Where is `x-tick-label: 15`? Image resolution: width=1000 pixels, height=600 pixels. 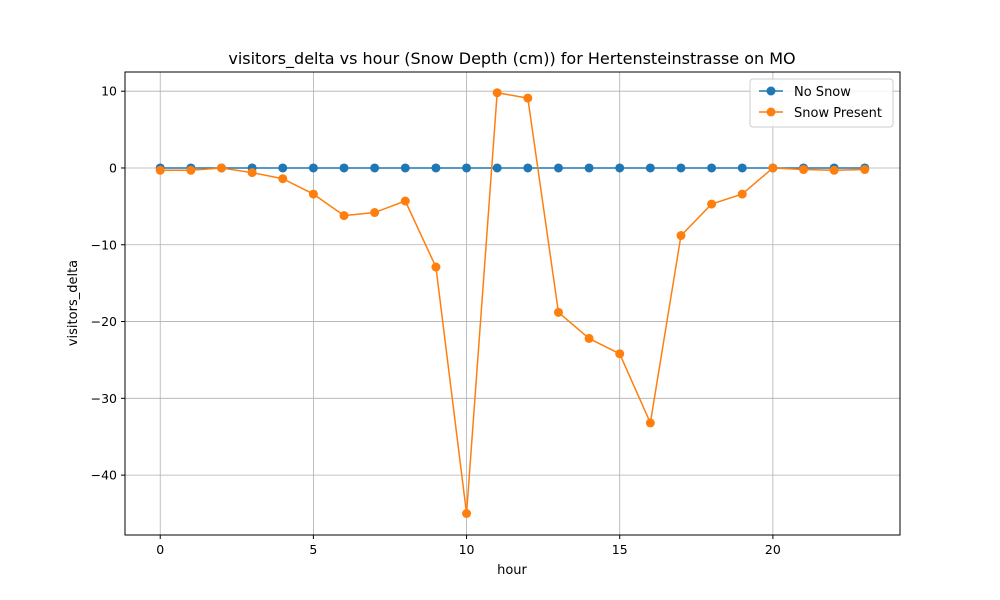 x-tick-label: 15 is located at coordinates (620, 549).